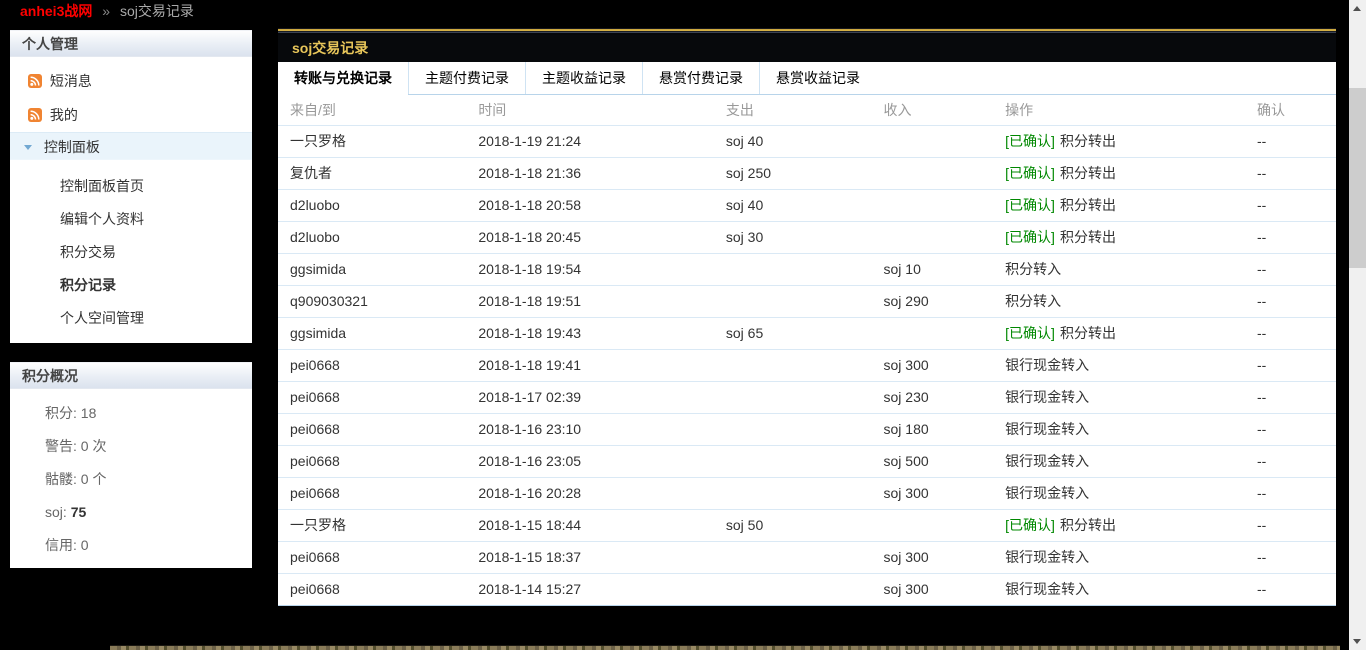  I want to click on cell-time: 2018-1-15 18:37, so click(590, 557).